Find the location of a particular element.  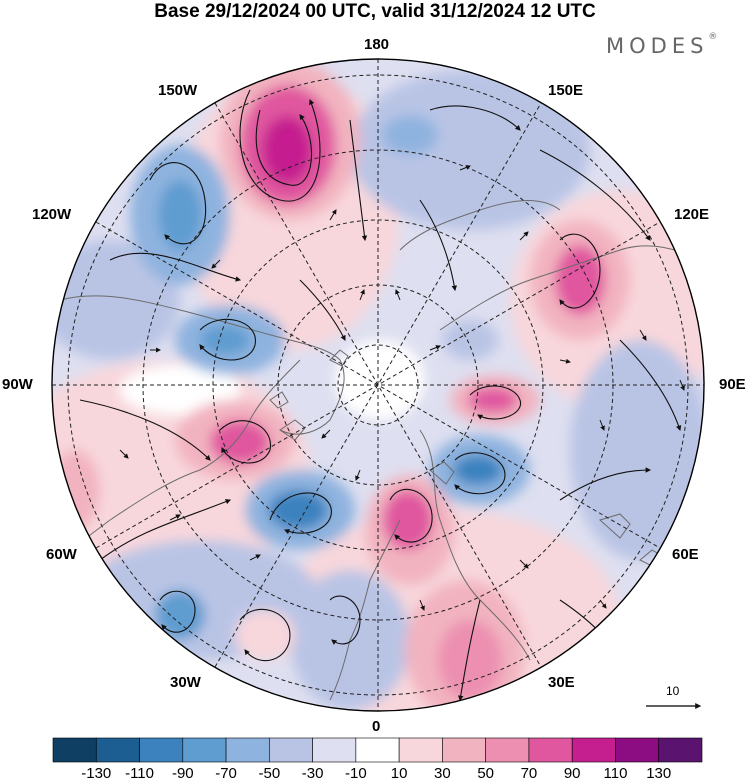

colorbar-tick-label: -30 is located at coordinates (312, 773).